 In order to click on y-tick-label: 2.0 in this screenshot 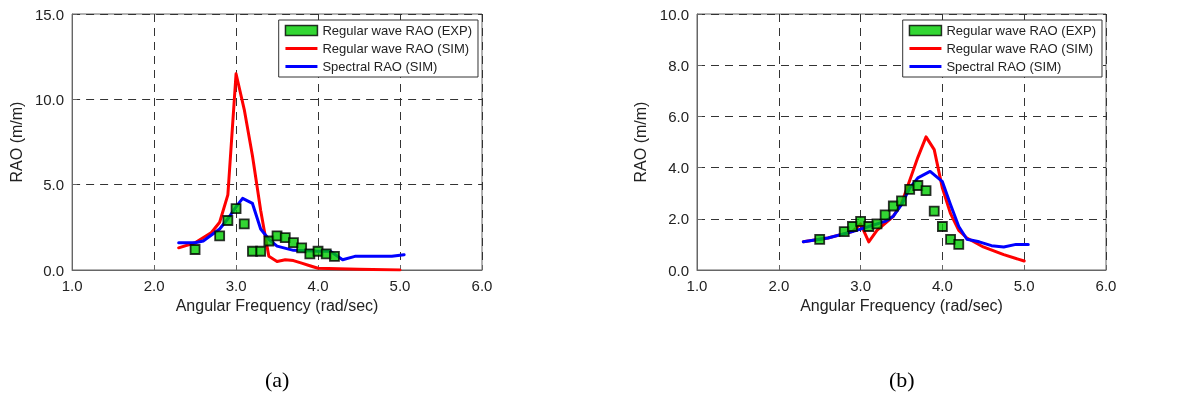, I will do `click(678, 219)`.